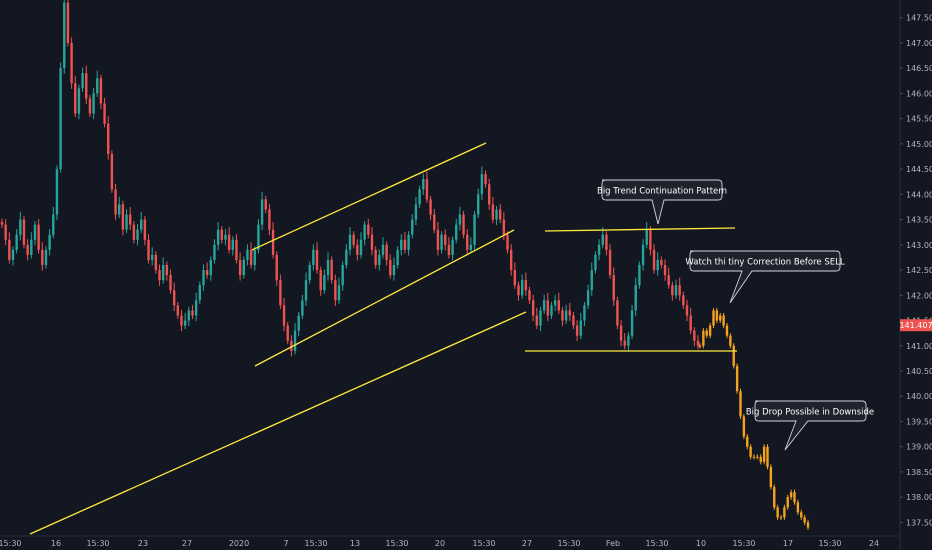 The image size is (932, 550). What do you see at coordinates (765, 277) in the screenshot?
I see `callout-correction: Watch thi tiny Correction Before SELL` at bounding box center [765, 277].